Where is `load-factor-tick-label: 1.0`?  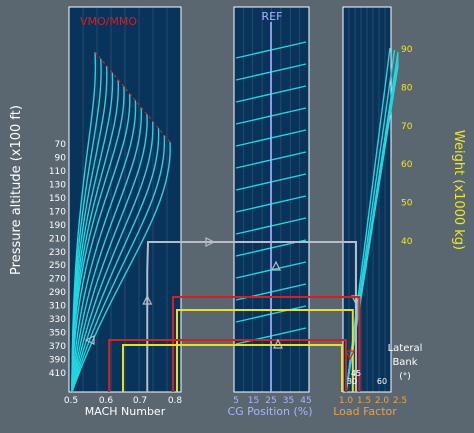
load-factor-tick-label: 1.0 is located at coordinates (346, 401).